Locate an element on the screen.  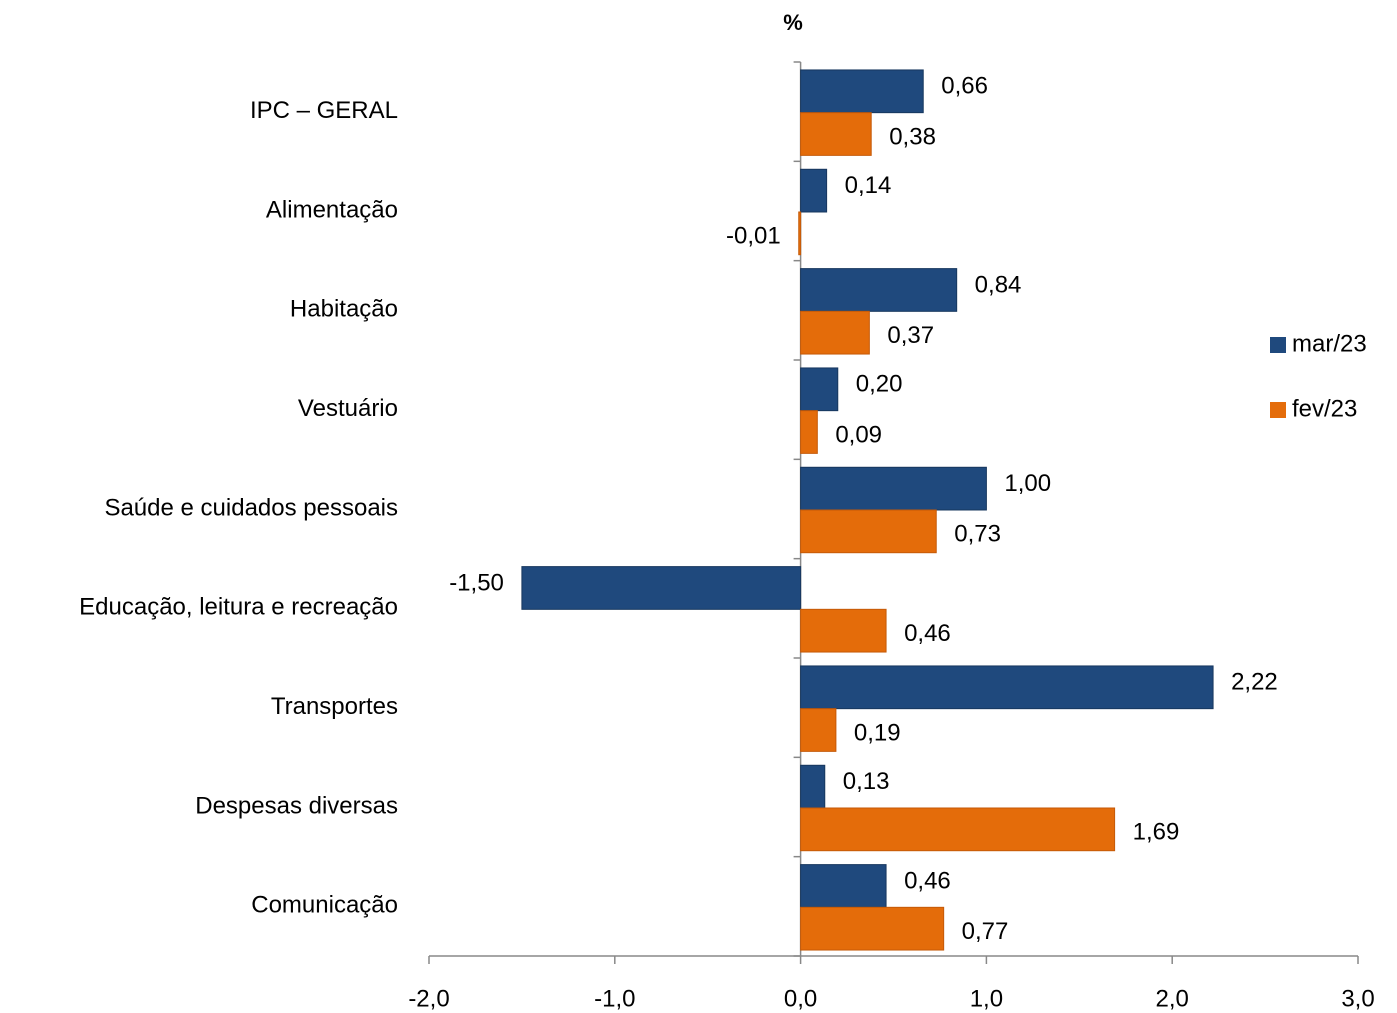
value-label: 0,38 is located at coordinates (912, 136).